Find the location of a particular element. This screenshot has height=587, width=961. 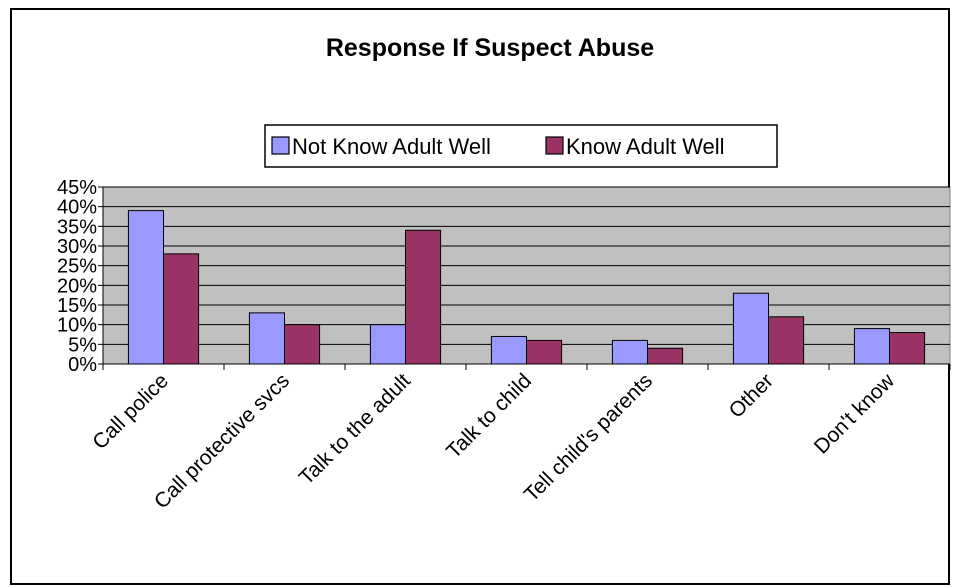

y-tick-label: 25% is located at coordinates (77, 267).